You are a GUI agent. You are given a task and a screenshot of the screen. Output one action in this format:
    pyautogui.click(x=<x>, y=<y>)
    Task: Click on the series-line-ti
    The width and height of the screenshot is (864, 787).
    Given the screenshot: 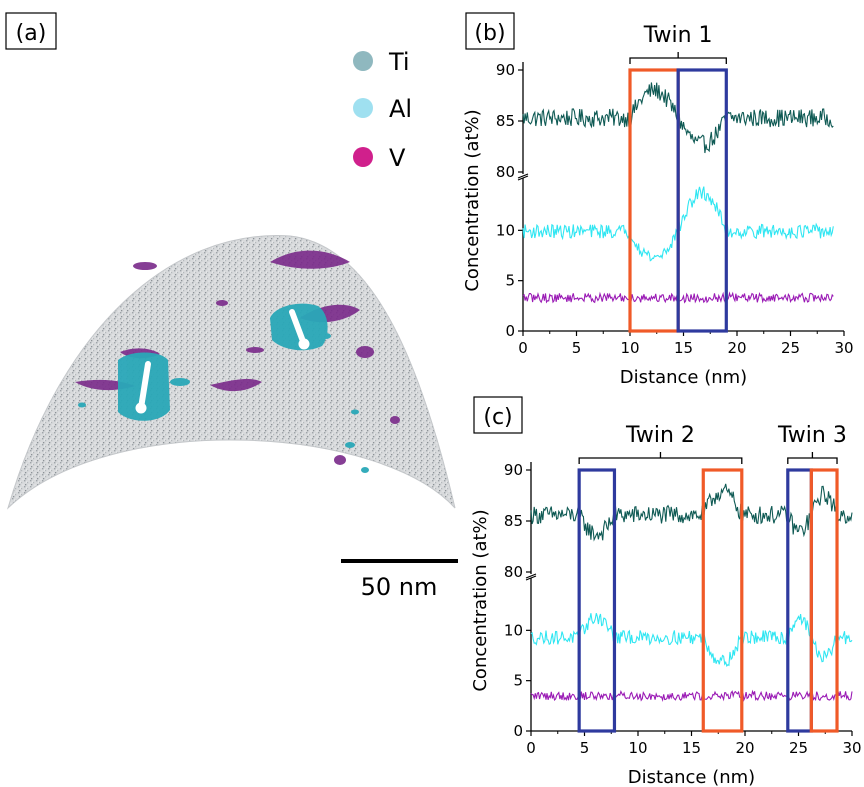 What is the action you would take?
    pyautogui.click(x=691, y=512)
    